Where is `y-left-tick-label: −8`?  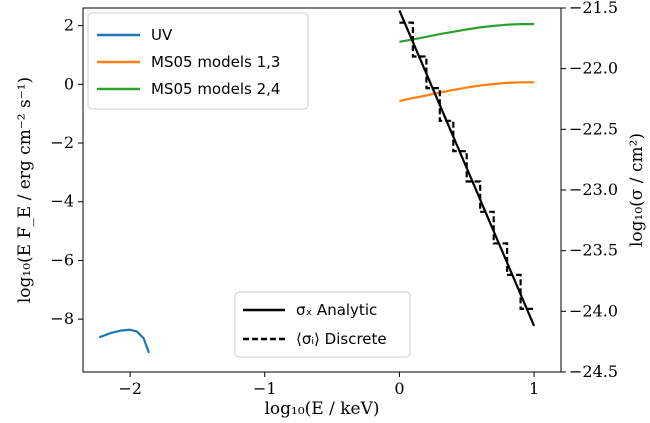 y-left-tick-label: −8 is located at coordinates (62, 318).